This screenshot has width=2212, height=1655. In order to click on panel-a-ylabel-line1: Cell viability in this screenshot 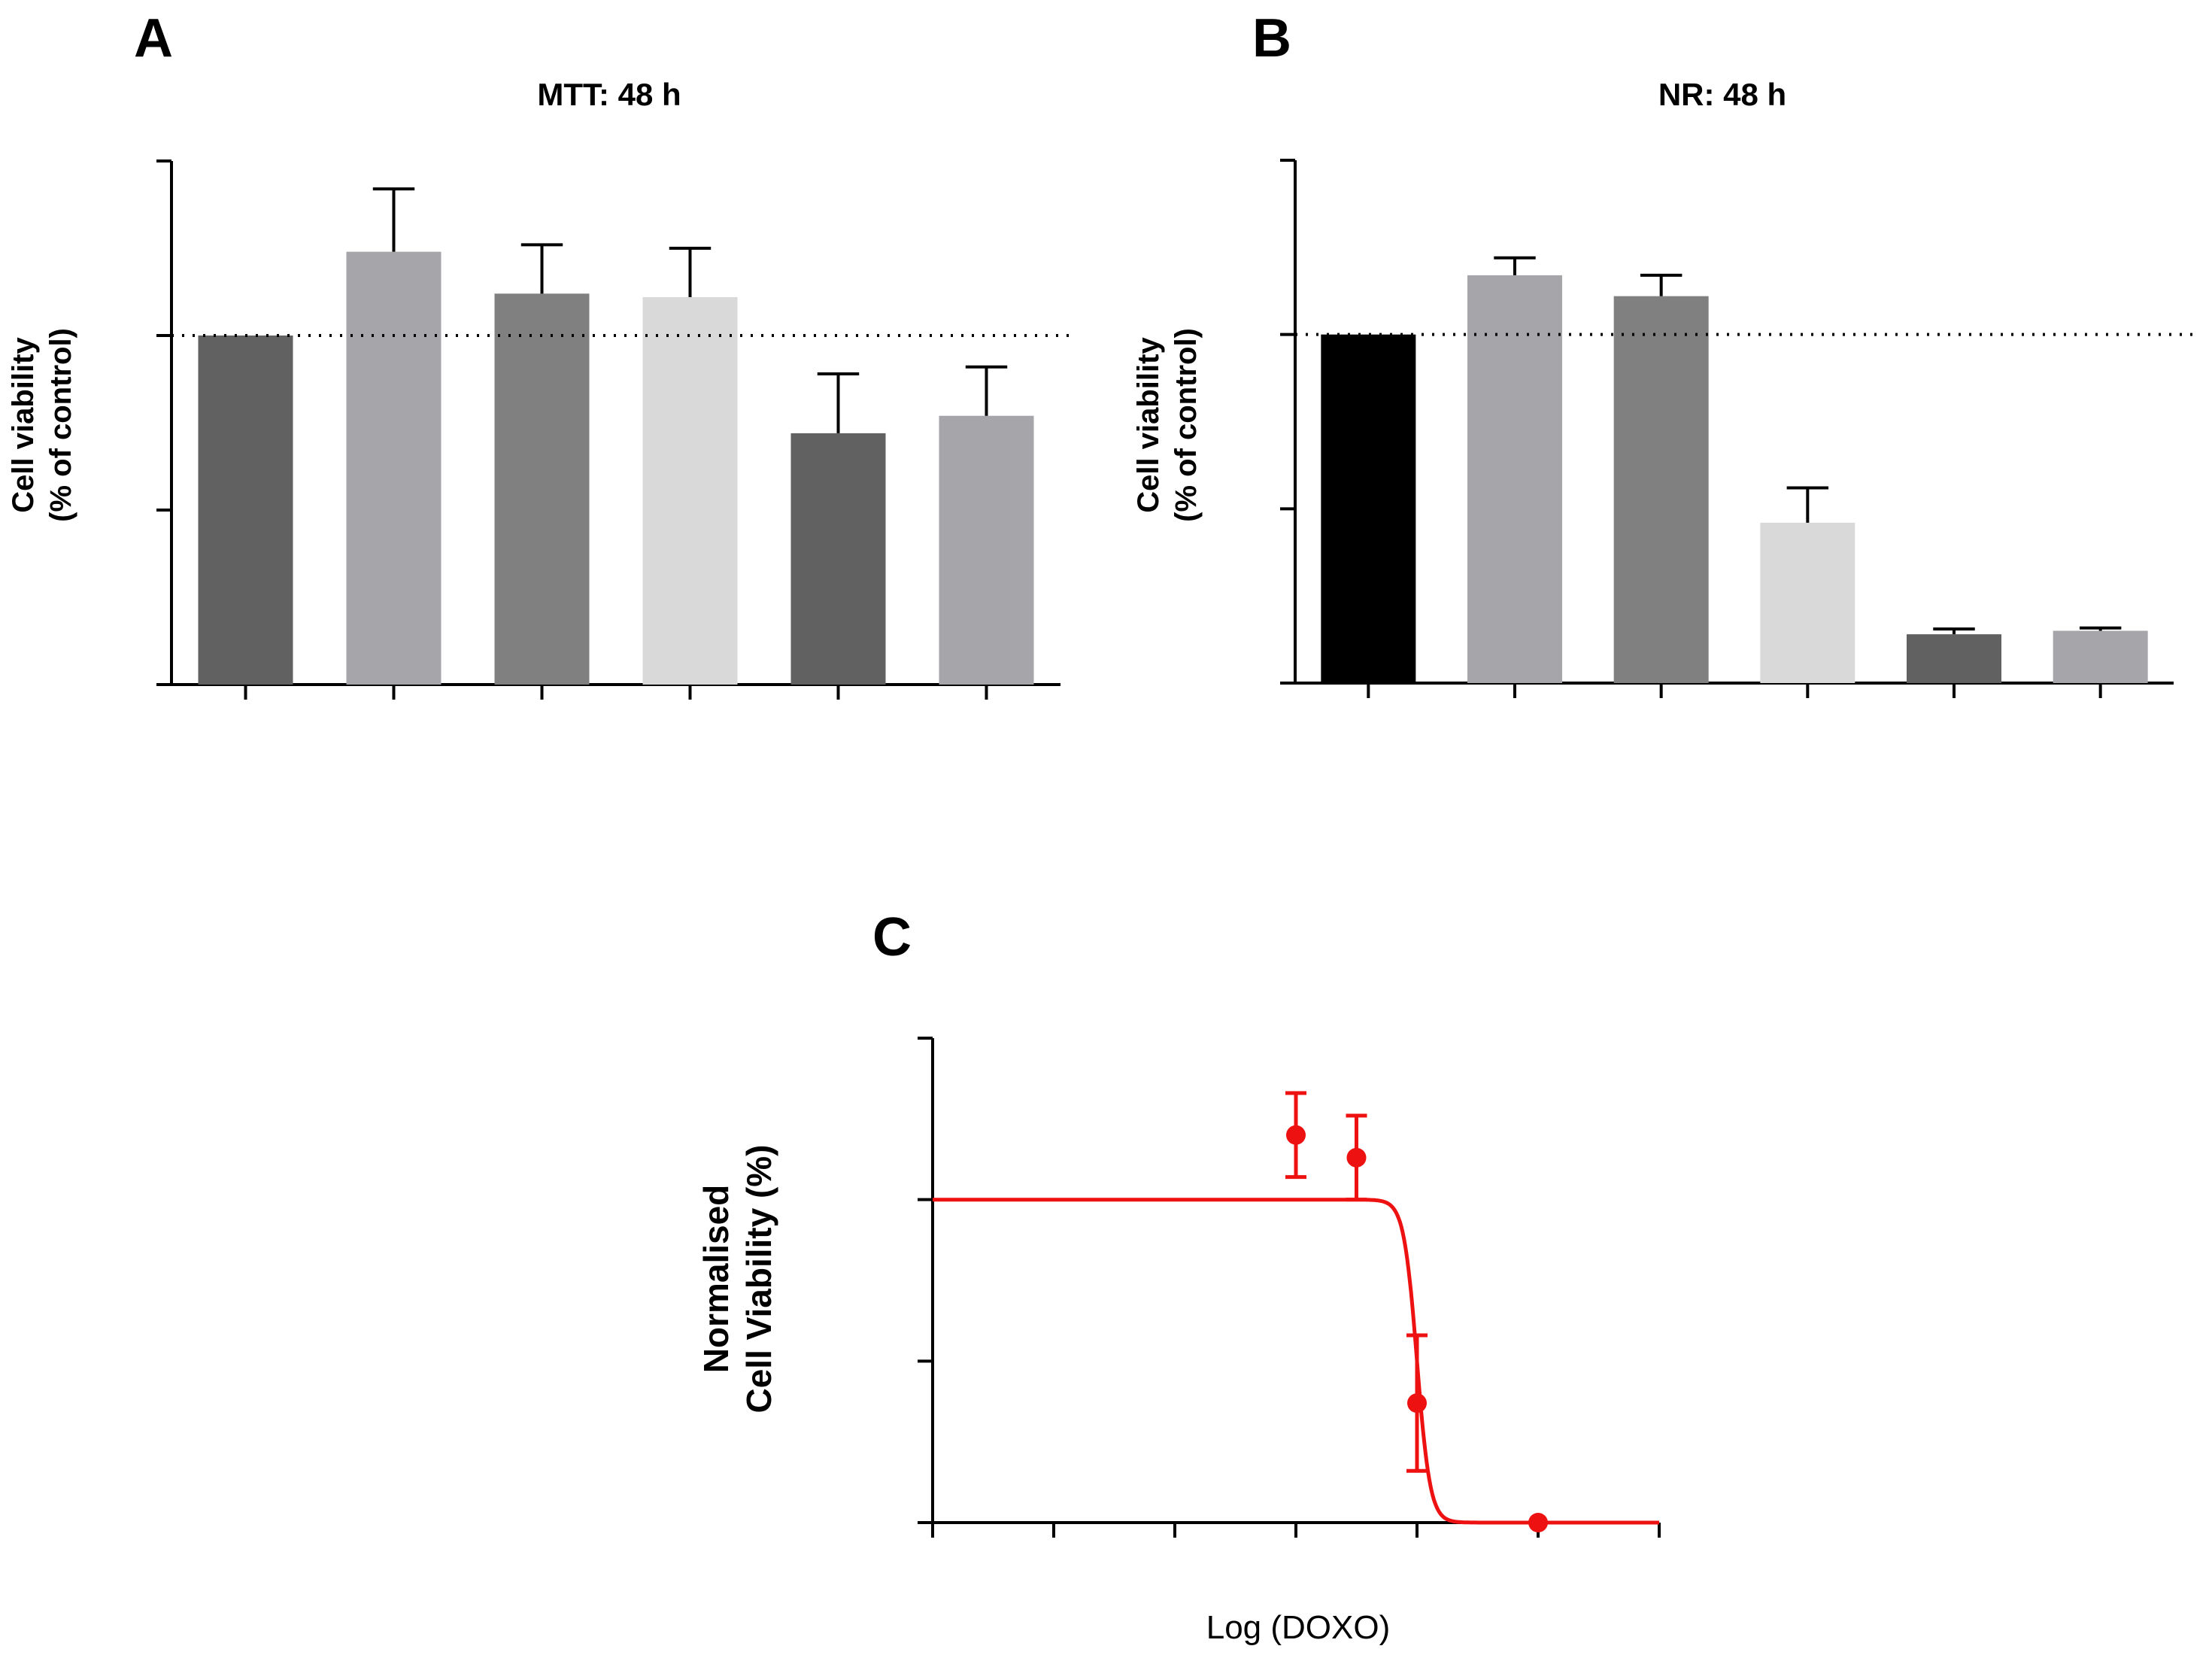, I will do `click(24, 425)`.